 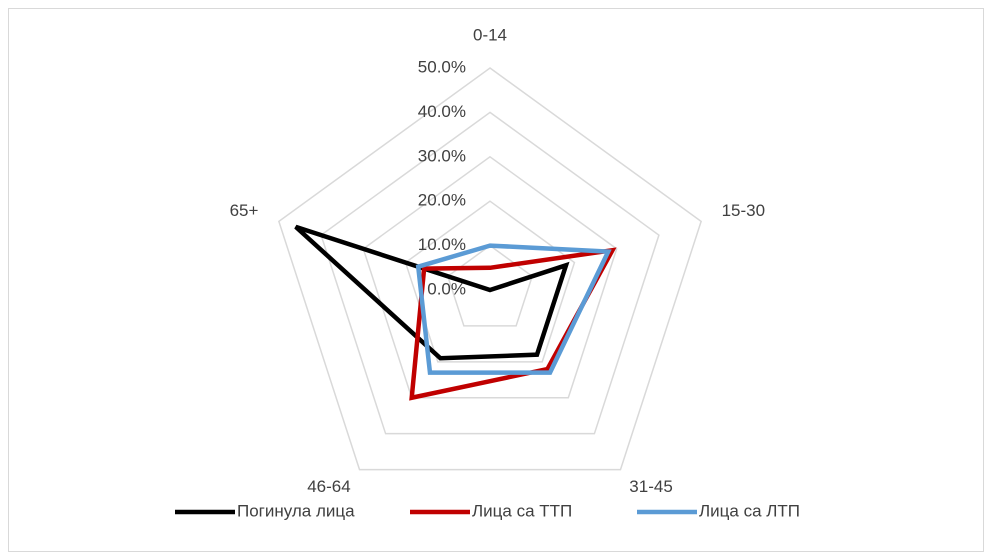 I want to click on category-label: 0-14, so click(x=490, y=34).